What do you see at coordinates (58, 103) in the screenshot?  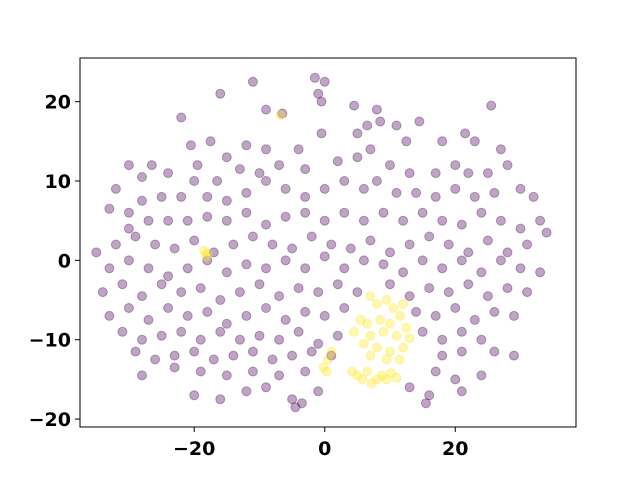 I see `y-tick-label: 20` at bounding box center [58, 103].